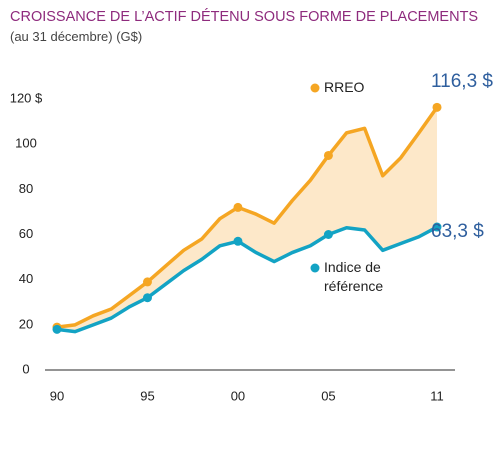 The width and height of the screenshot is (500, 450). What do you see at coordinates (344, 87) in the screenshot?
I see `legend-label: RREO` at bounding box center [344, 87].